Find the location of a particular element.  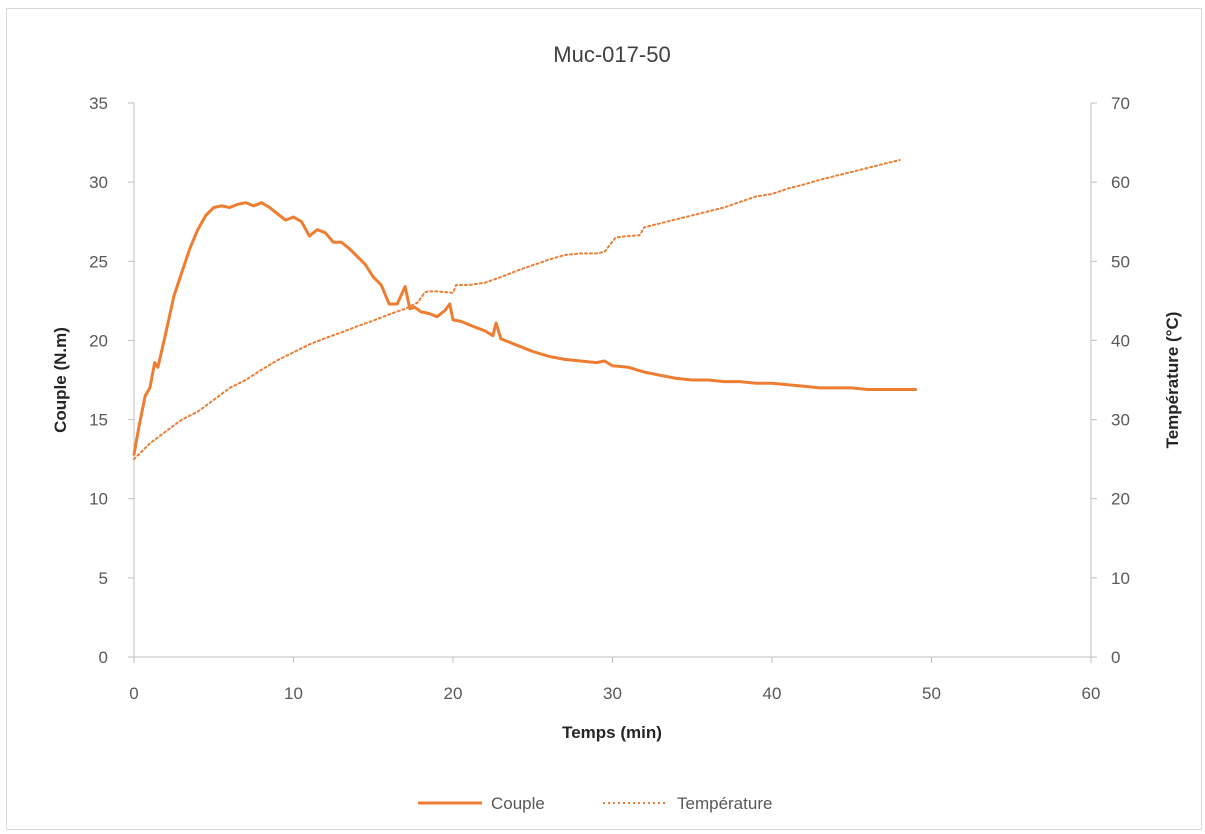

x-tick-label: 20 is located at coordinates (453, 693).